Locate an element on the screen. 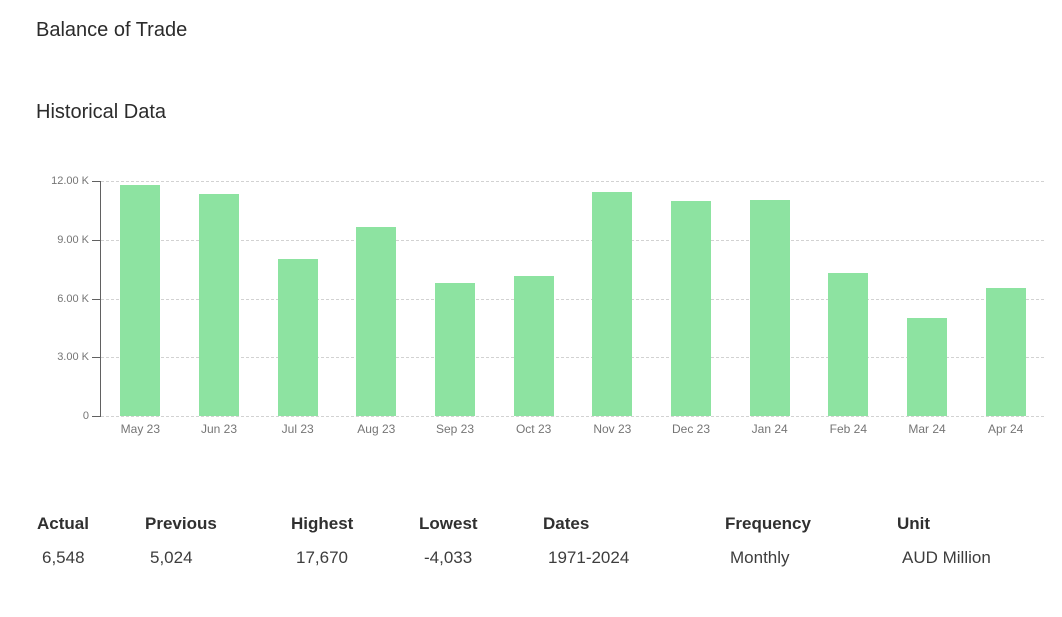  summary-column-lowest: Lowest -4,033 is located at coordinates (481, 541).